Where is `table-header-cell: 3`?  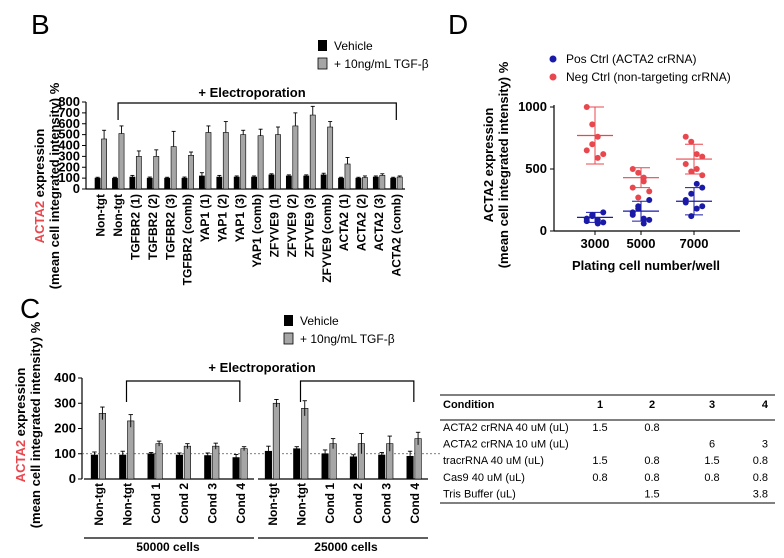 table-header-cell: 3 is located at coordinates (712, 405).